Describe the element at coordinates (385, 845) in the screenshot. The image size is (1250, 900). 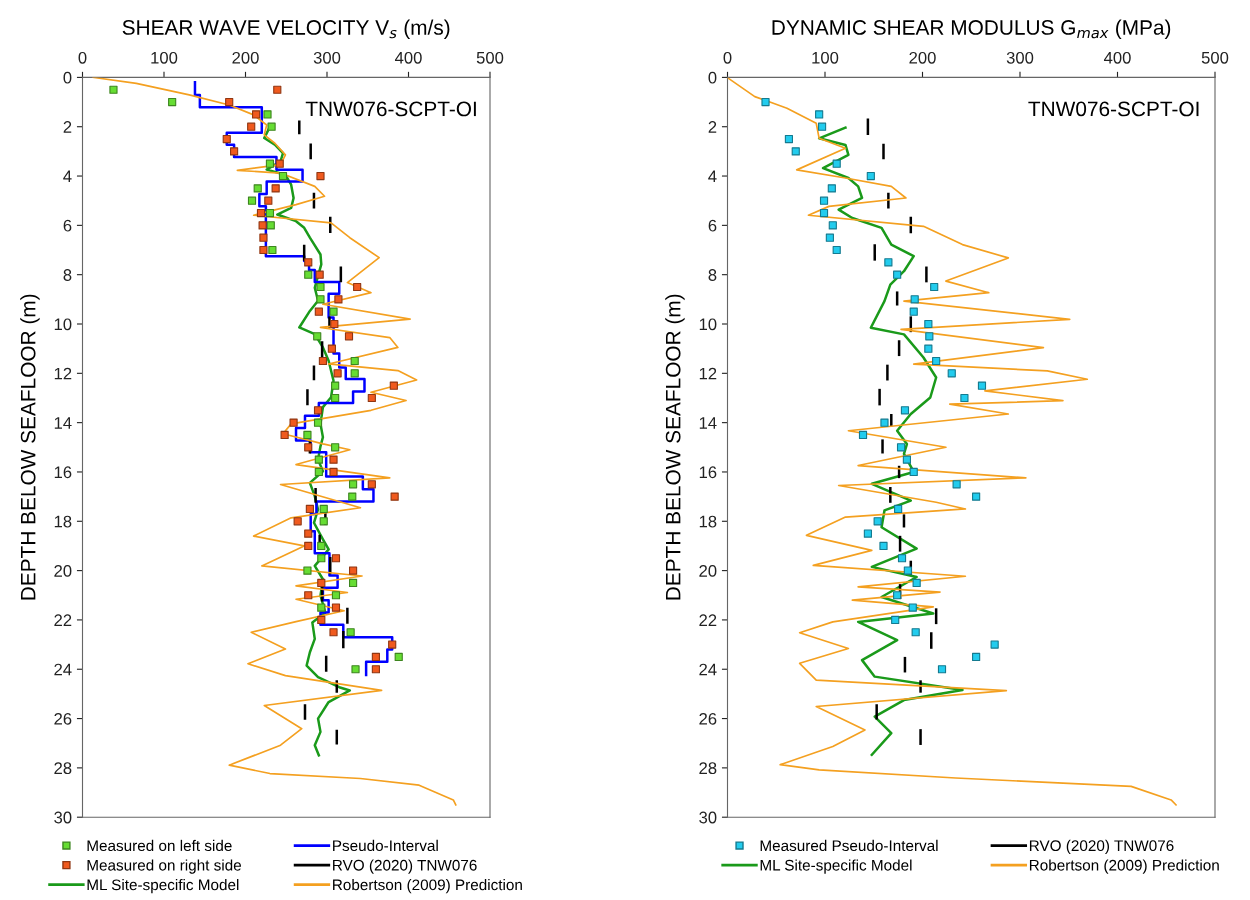
I see `legend-label: Pseudo-Interval` at that location.